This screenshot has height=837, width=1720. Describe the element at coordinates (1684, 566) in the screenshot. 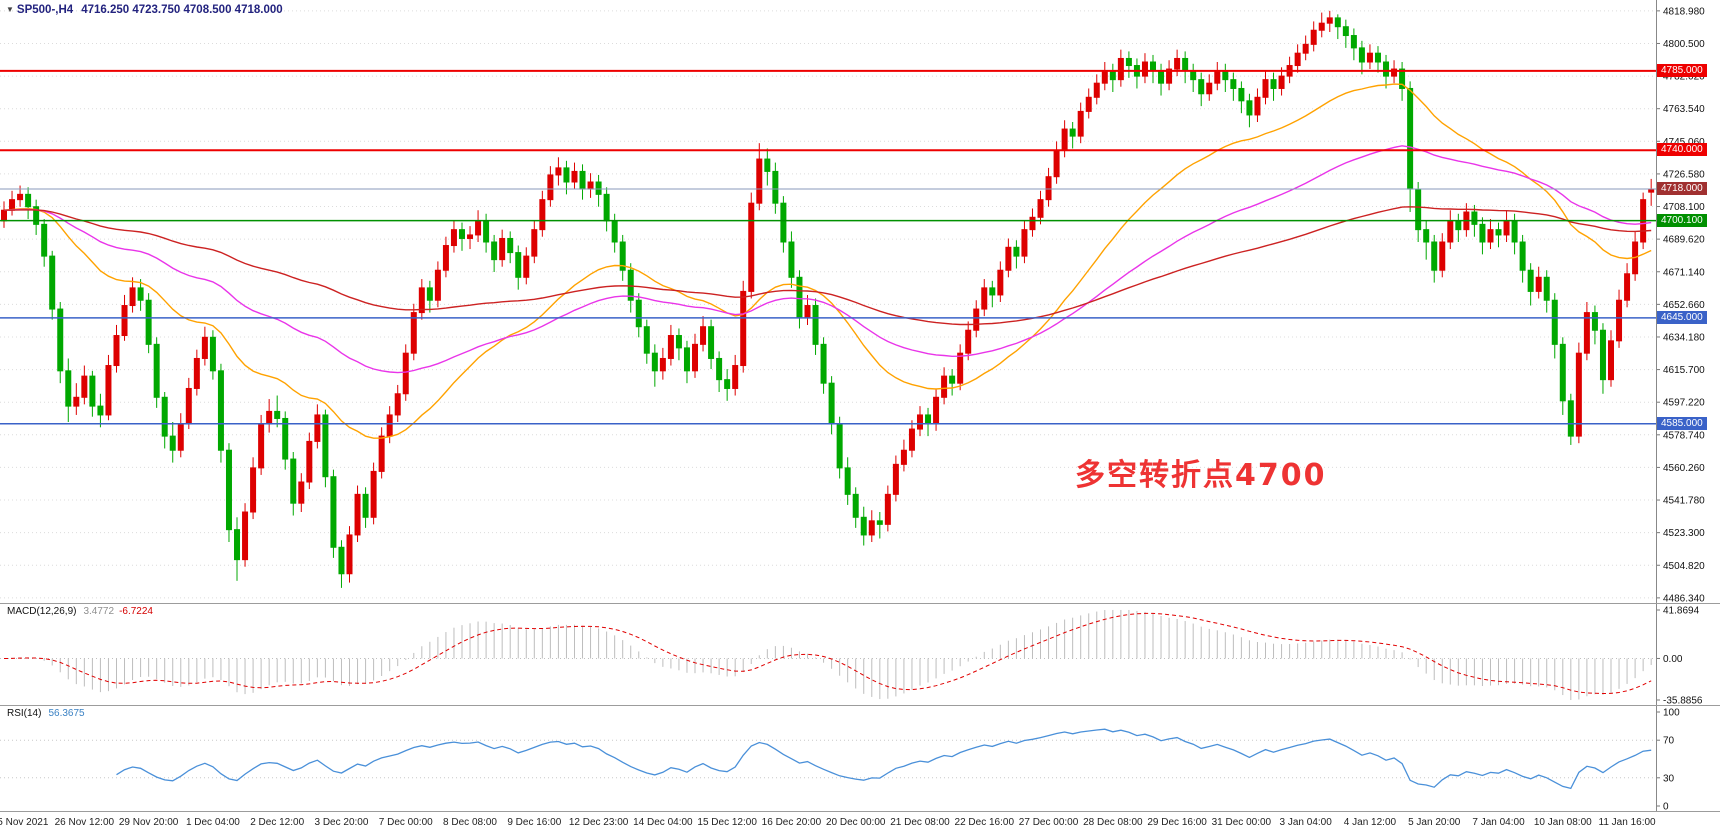

I see `svg-text: 4504.820` at that location.